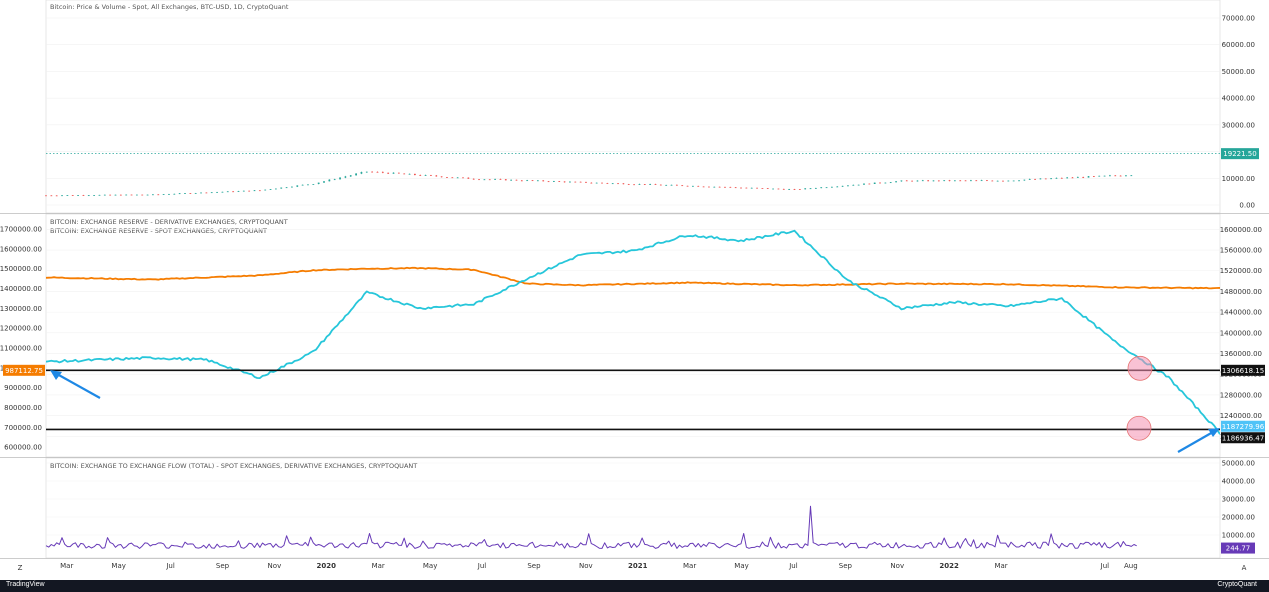 The image size is (1269, 592). What do you see at coordinates (275, 566) in the screenshot?
I see `x-axis-tick: Nov` at bounding box center [275, 566].